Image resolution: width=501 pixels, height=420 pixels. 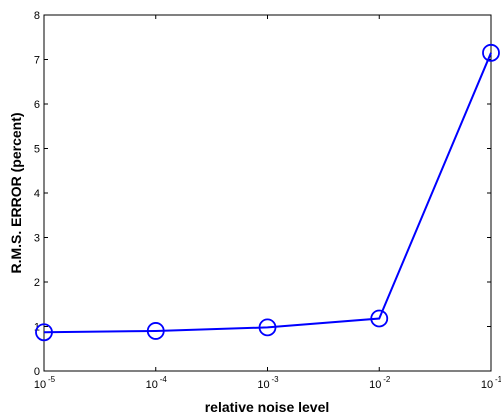 What do you see at coordinates (37, 61) in the screenshot?
I see `y-tick-label: 7` at bounding box center [37, 61].